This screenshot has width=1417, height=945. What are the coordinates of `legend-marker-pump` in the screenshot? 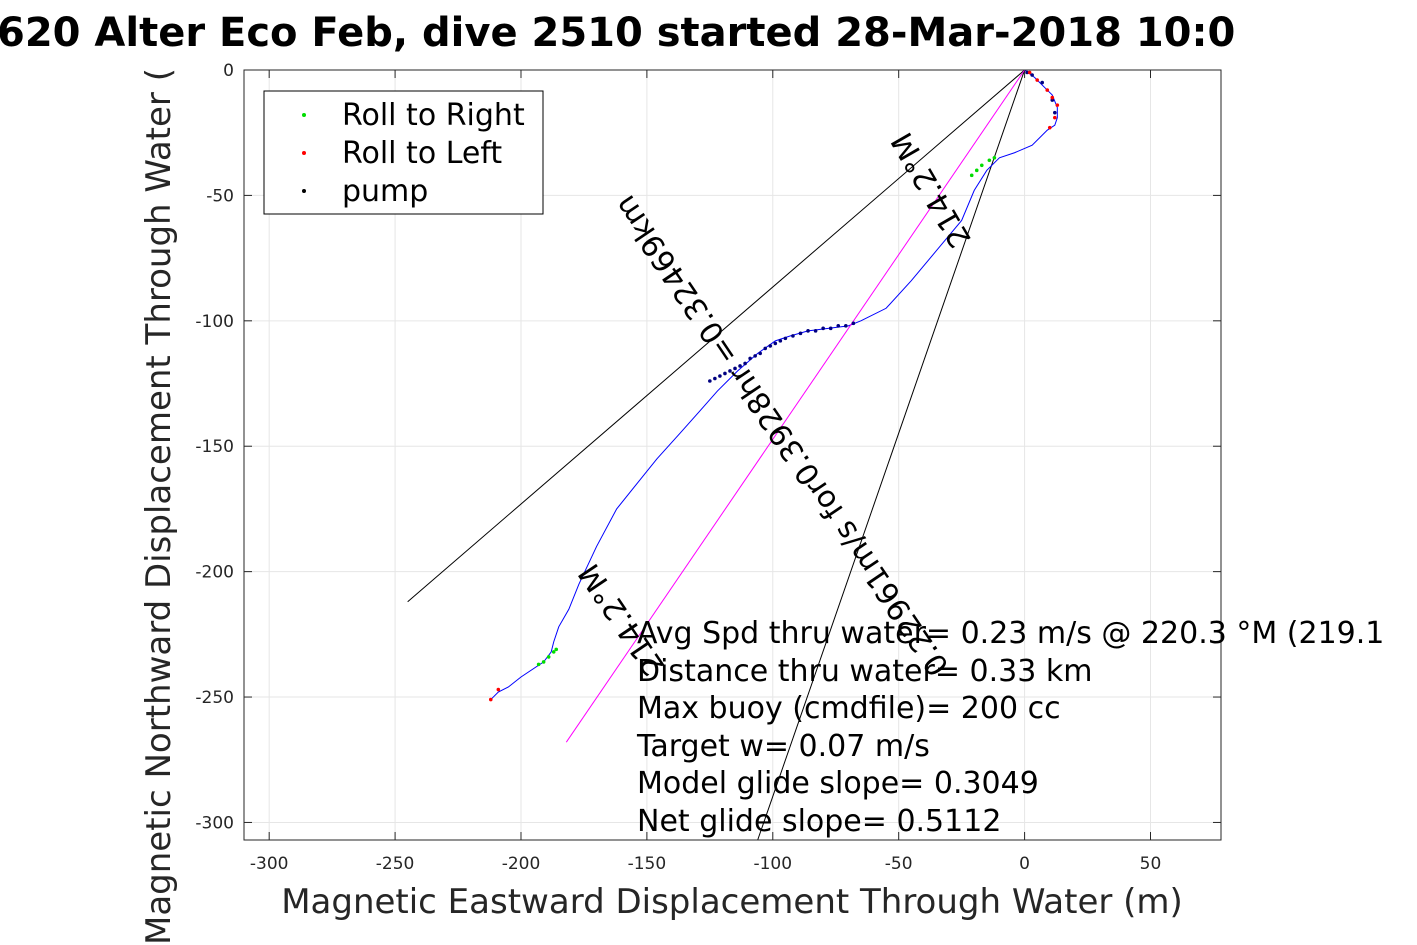 It's located at (304, 191).